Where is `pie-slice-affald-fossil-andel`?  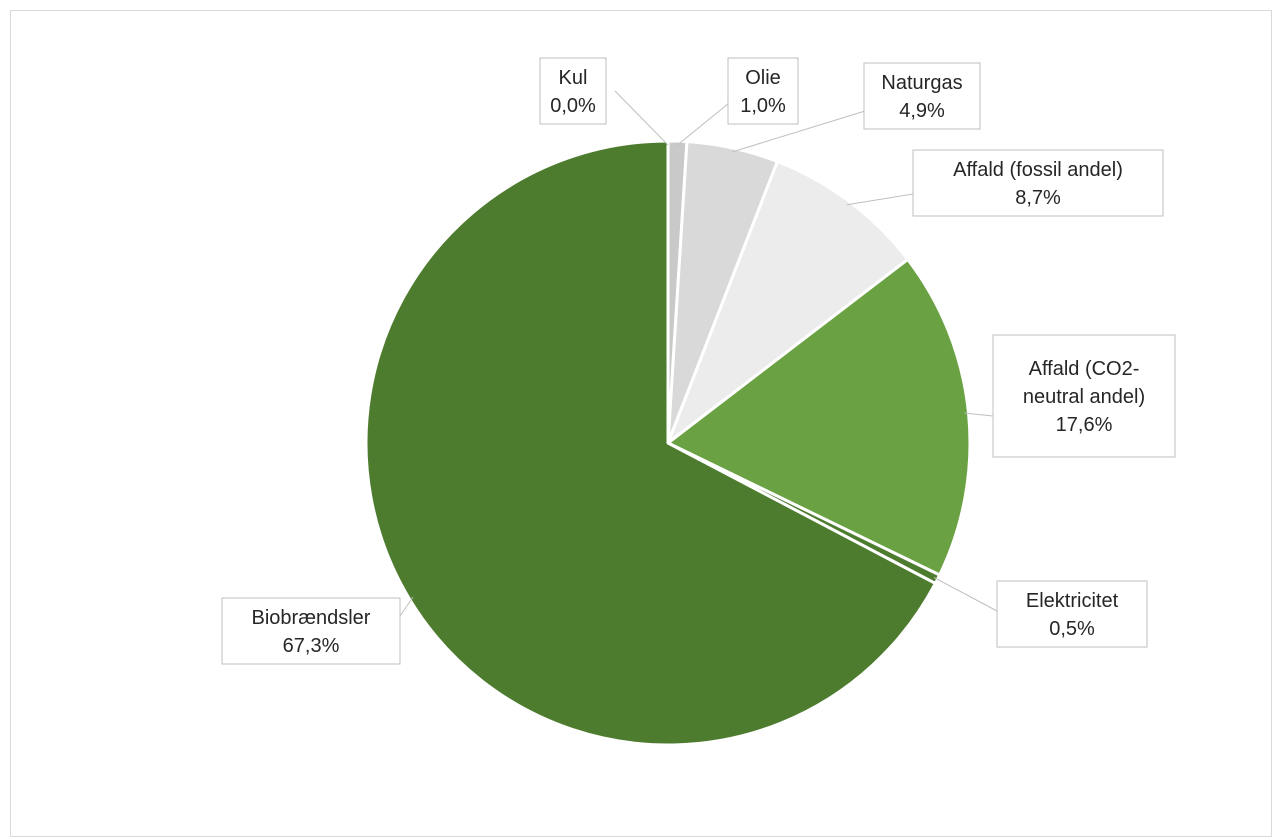 pie-slice-affald-fossil-andel is located at coordinates (788, 302).